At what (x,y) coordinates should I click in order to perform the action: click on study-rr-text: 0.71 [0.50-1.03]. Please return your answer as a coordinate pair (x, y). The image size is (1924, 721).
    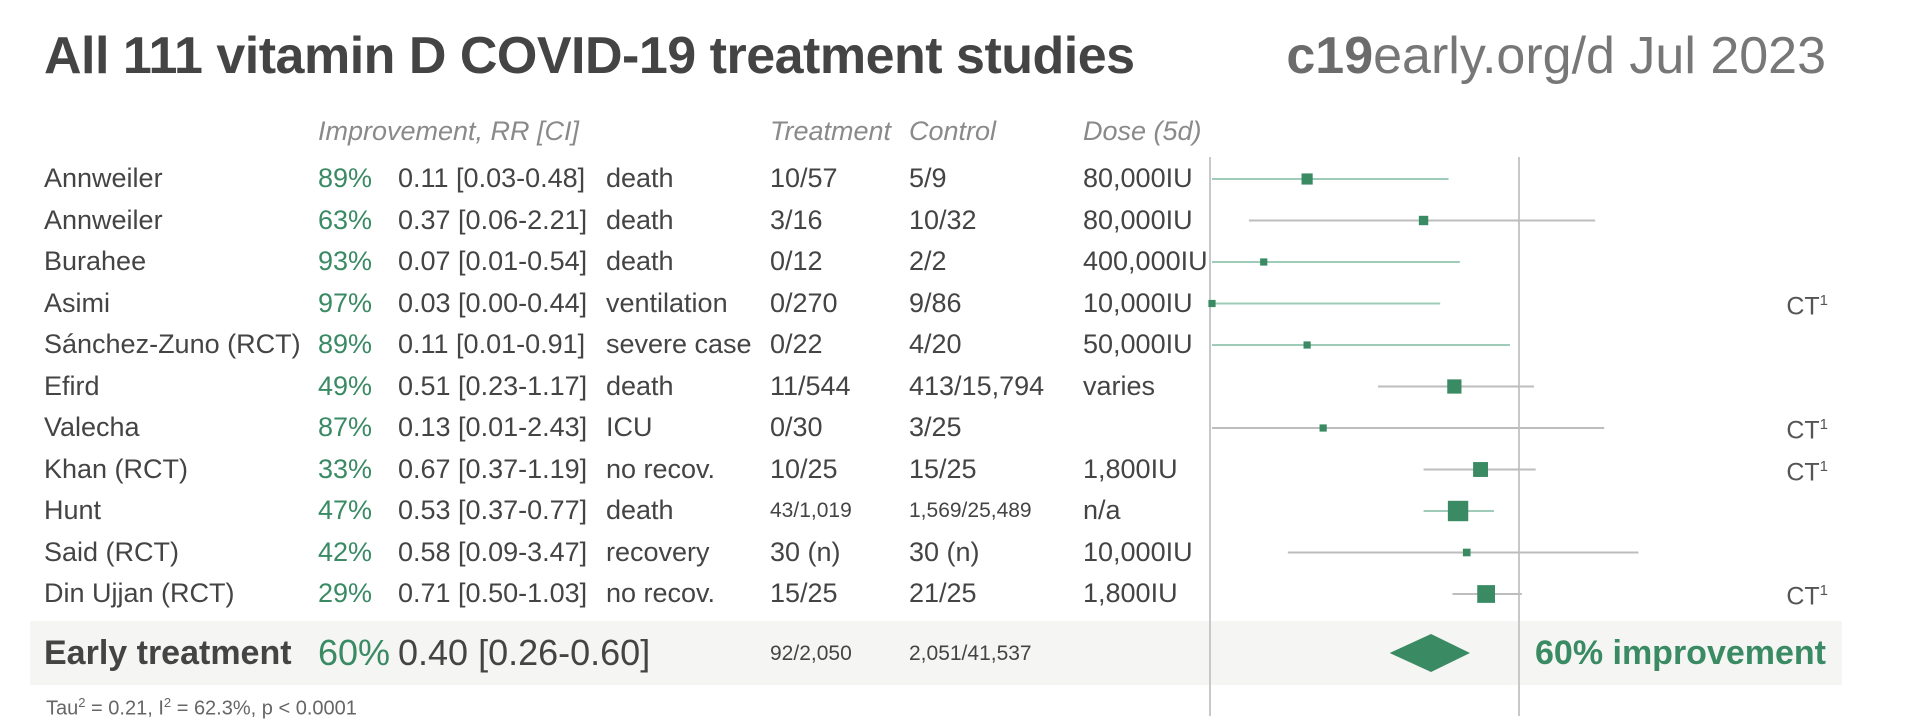
    Looking at the image, I should click on (493, 593).